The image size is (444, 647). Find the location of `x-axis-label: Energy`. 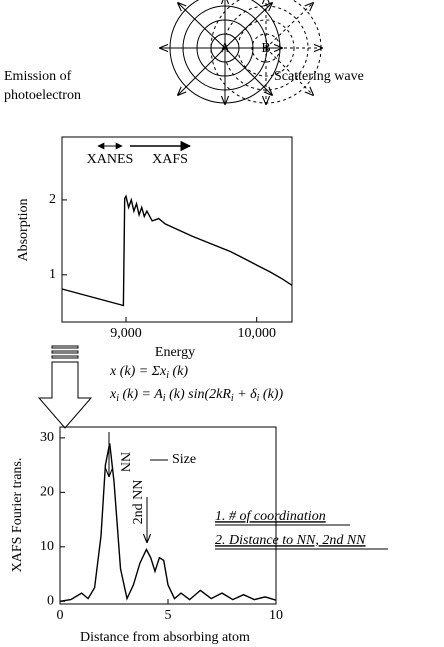

x-axis-label: Energy is located at coordinates (175, 352).